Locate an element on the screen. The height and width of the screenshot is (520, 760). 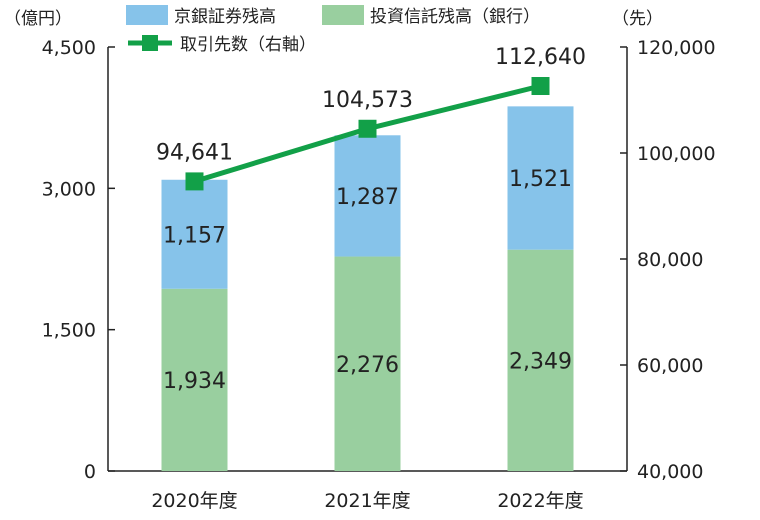
right-axis-unit: （先） is located at coordinates (637, 19).